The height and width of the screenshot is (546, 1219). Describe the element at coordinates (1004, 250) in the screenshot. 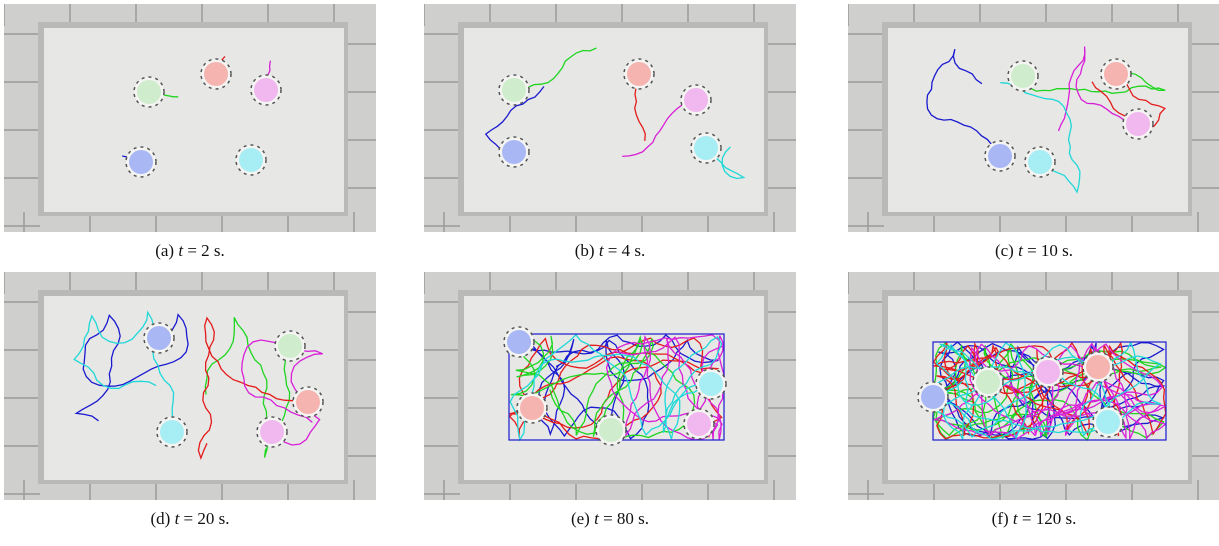

I see `caption-label: (c)` at that location.